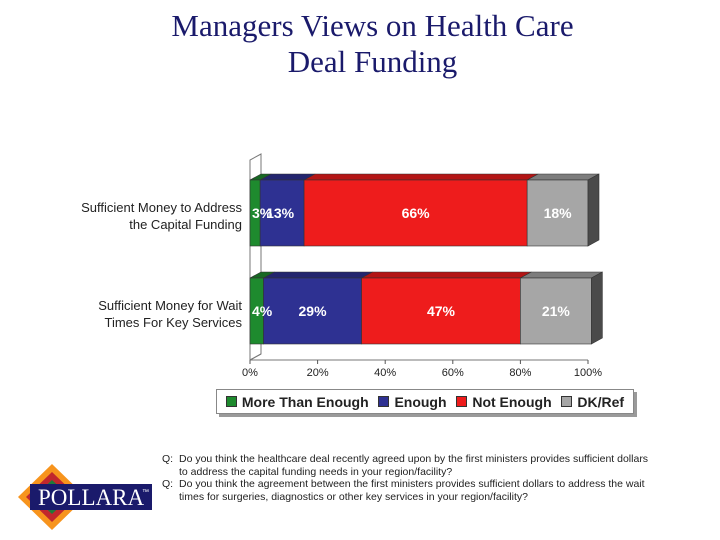 The height and width of the screenshot is (540, 720). Describe the element at coordinates (372, 25) in the screenshot. I see `chart-title-line-1: Managers Views on Health Care` at that location.